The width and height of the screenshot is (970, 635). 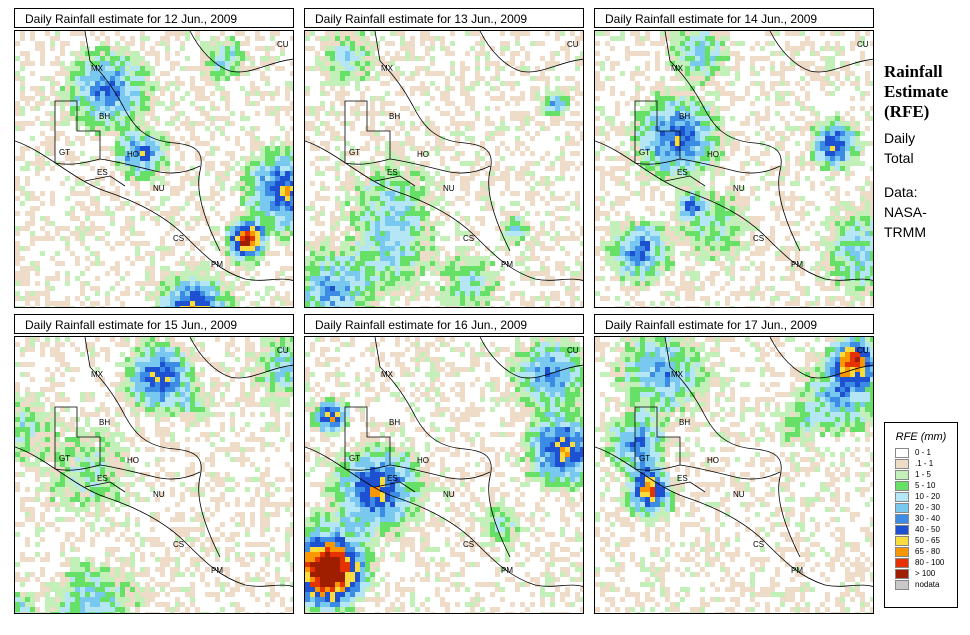 I want to click on sidebar-source-line2: TRMM, so click(x=905, y=232).